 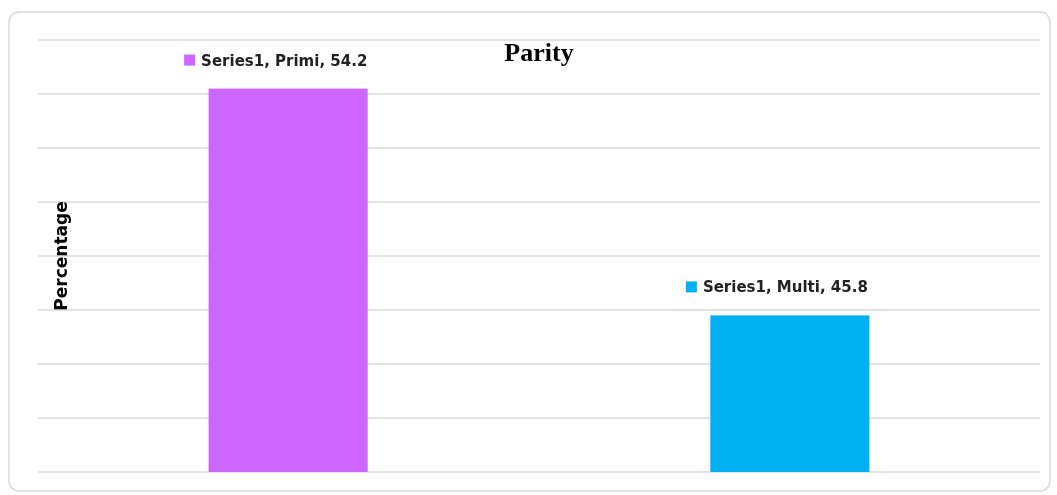 I want to click on chart-title: Parity, so click(x=539, y=52).